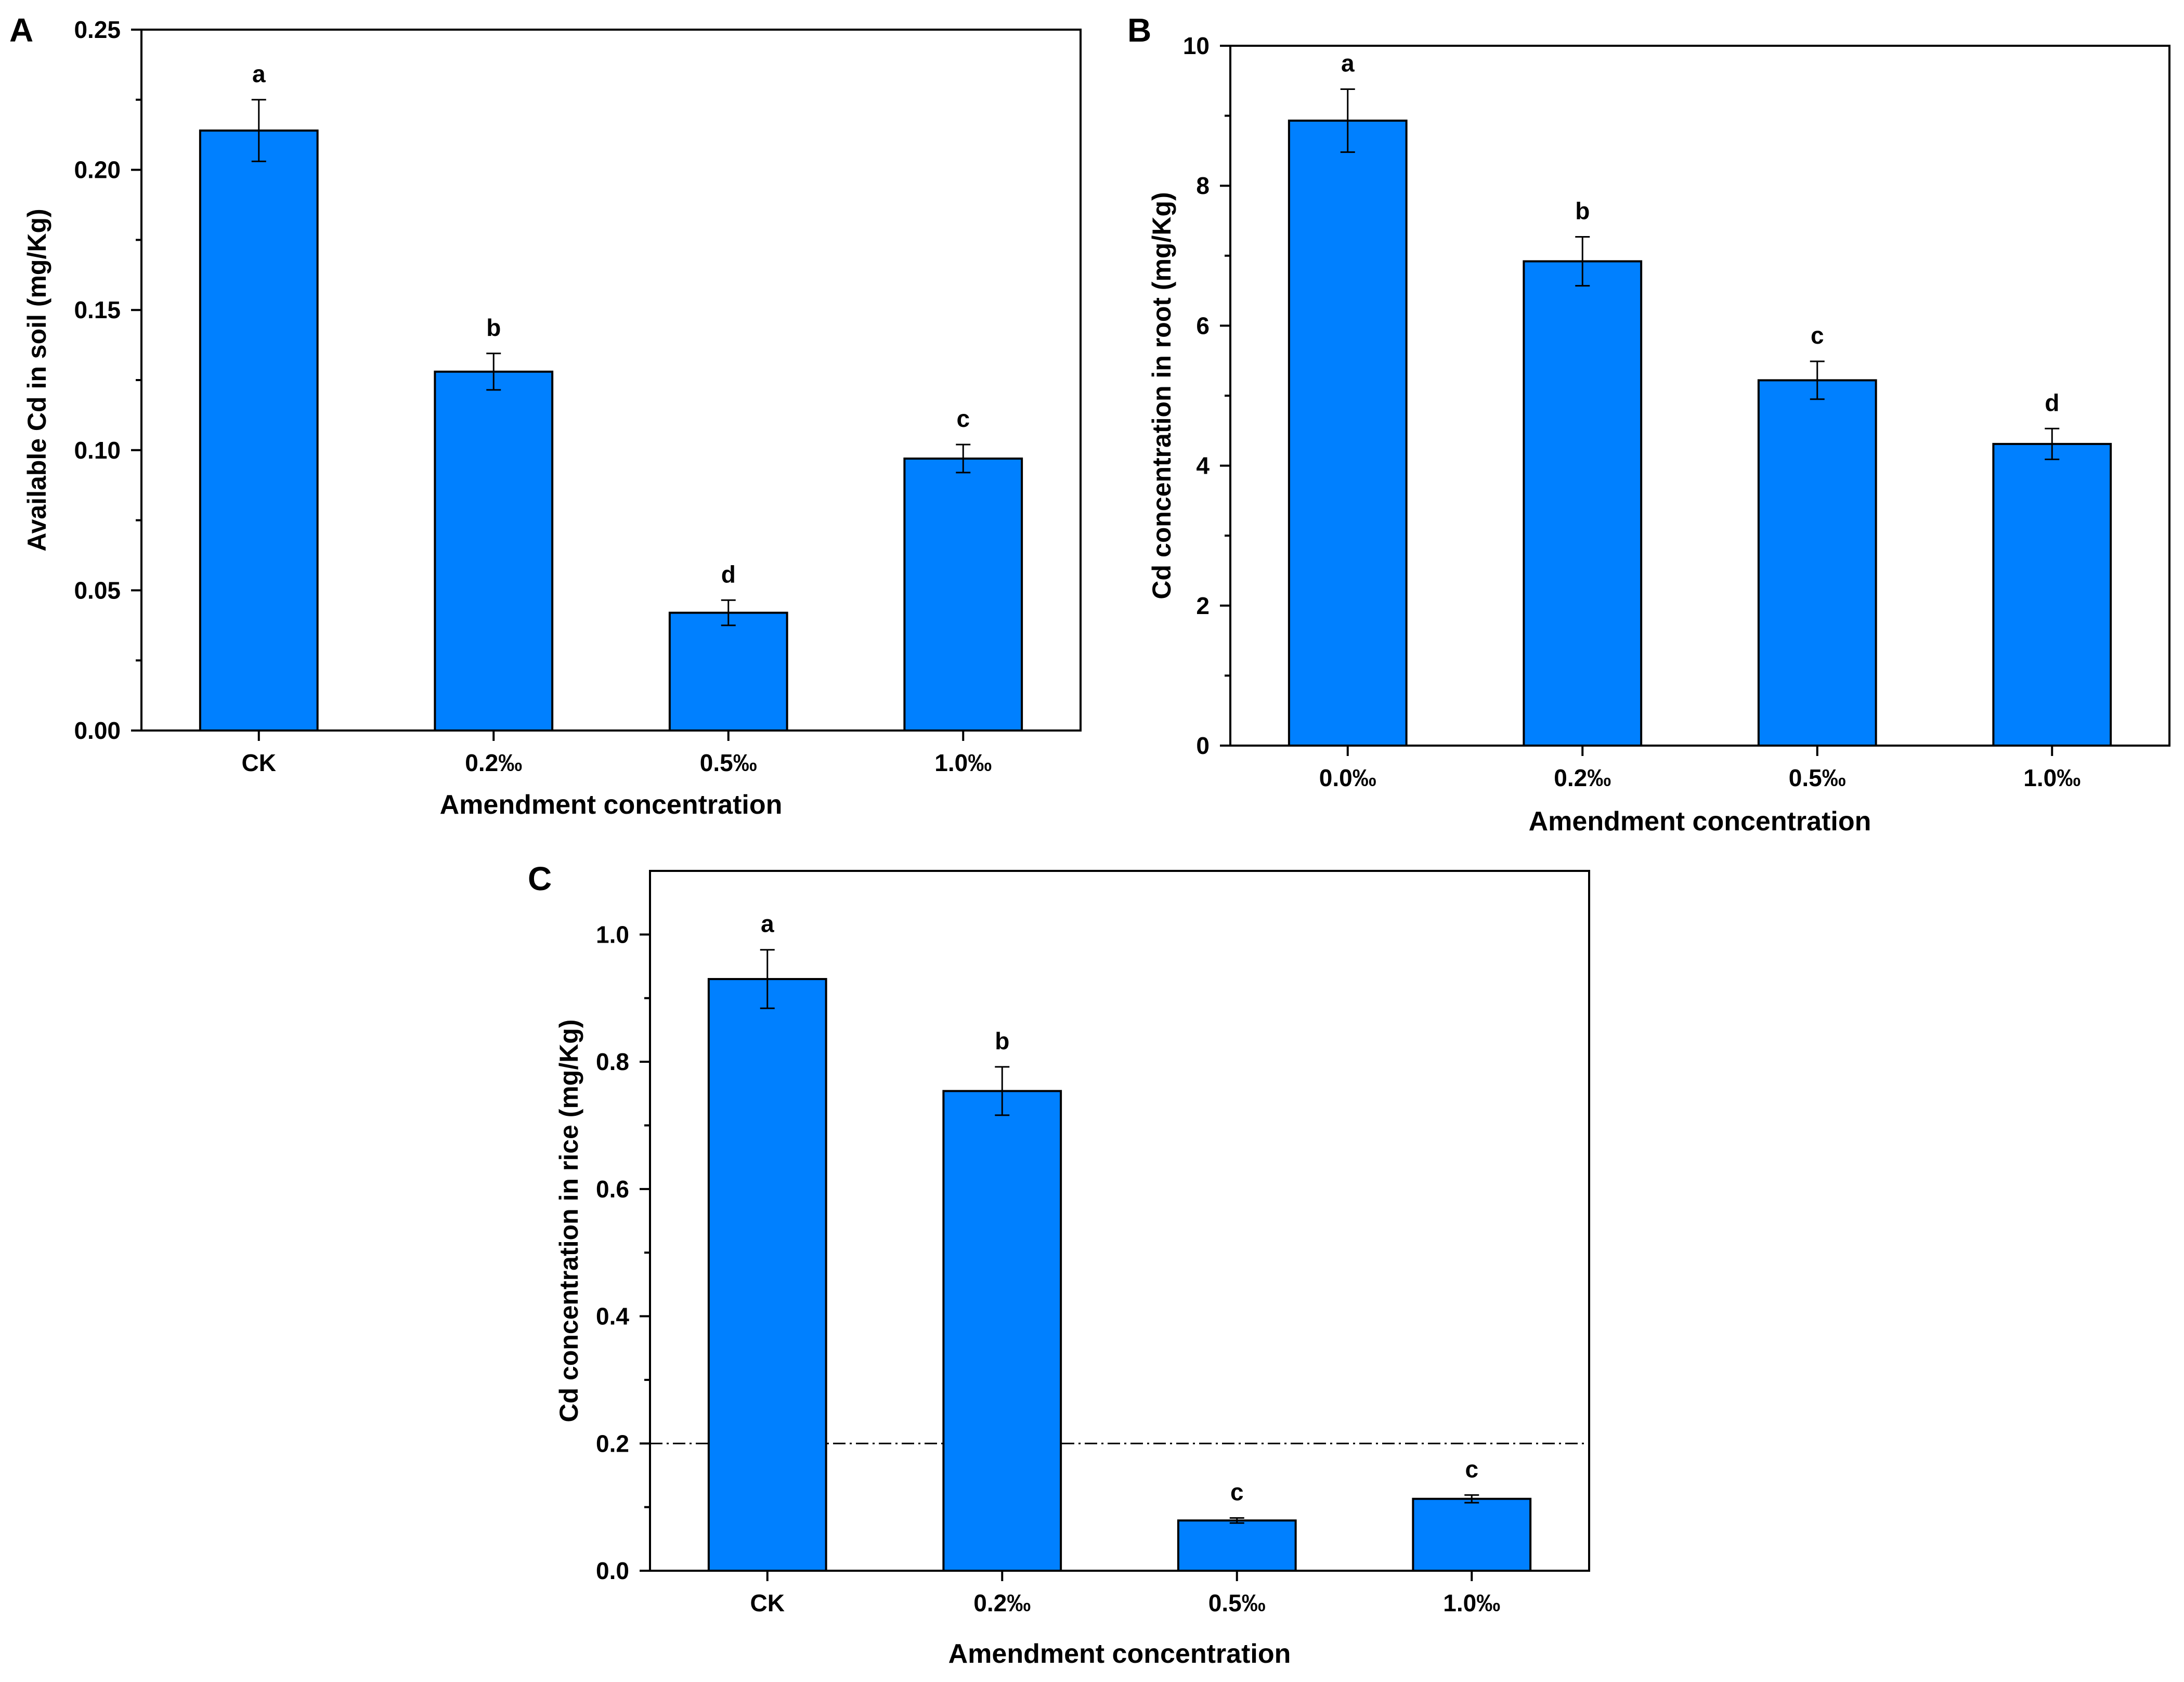  Describe the element at coordinates (613, 1317) in the screenshot. I see `y-tick-label: 0.4` at that location.